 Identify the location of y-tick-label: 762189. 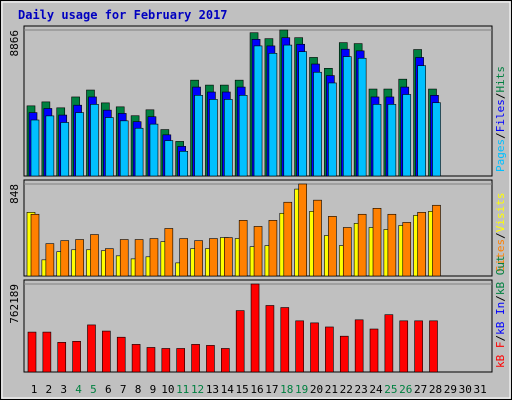
(14, 304).